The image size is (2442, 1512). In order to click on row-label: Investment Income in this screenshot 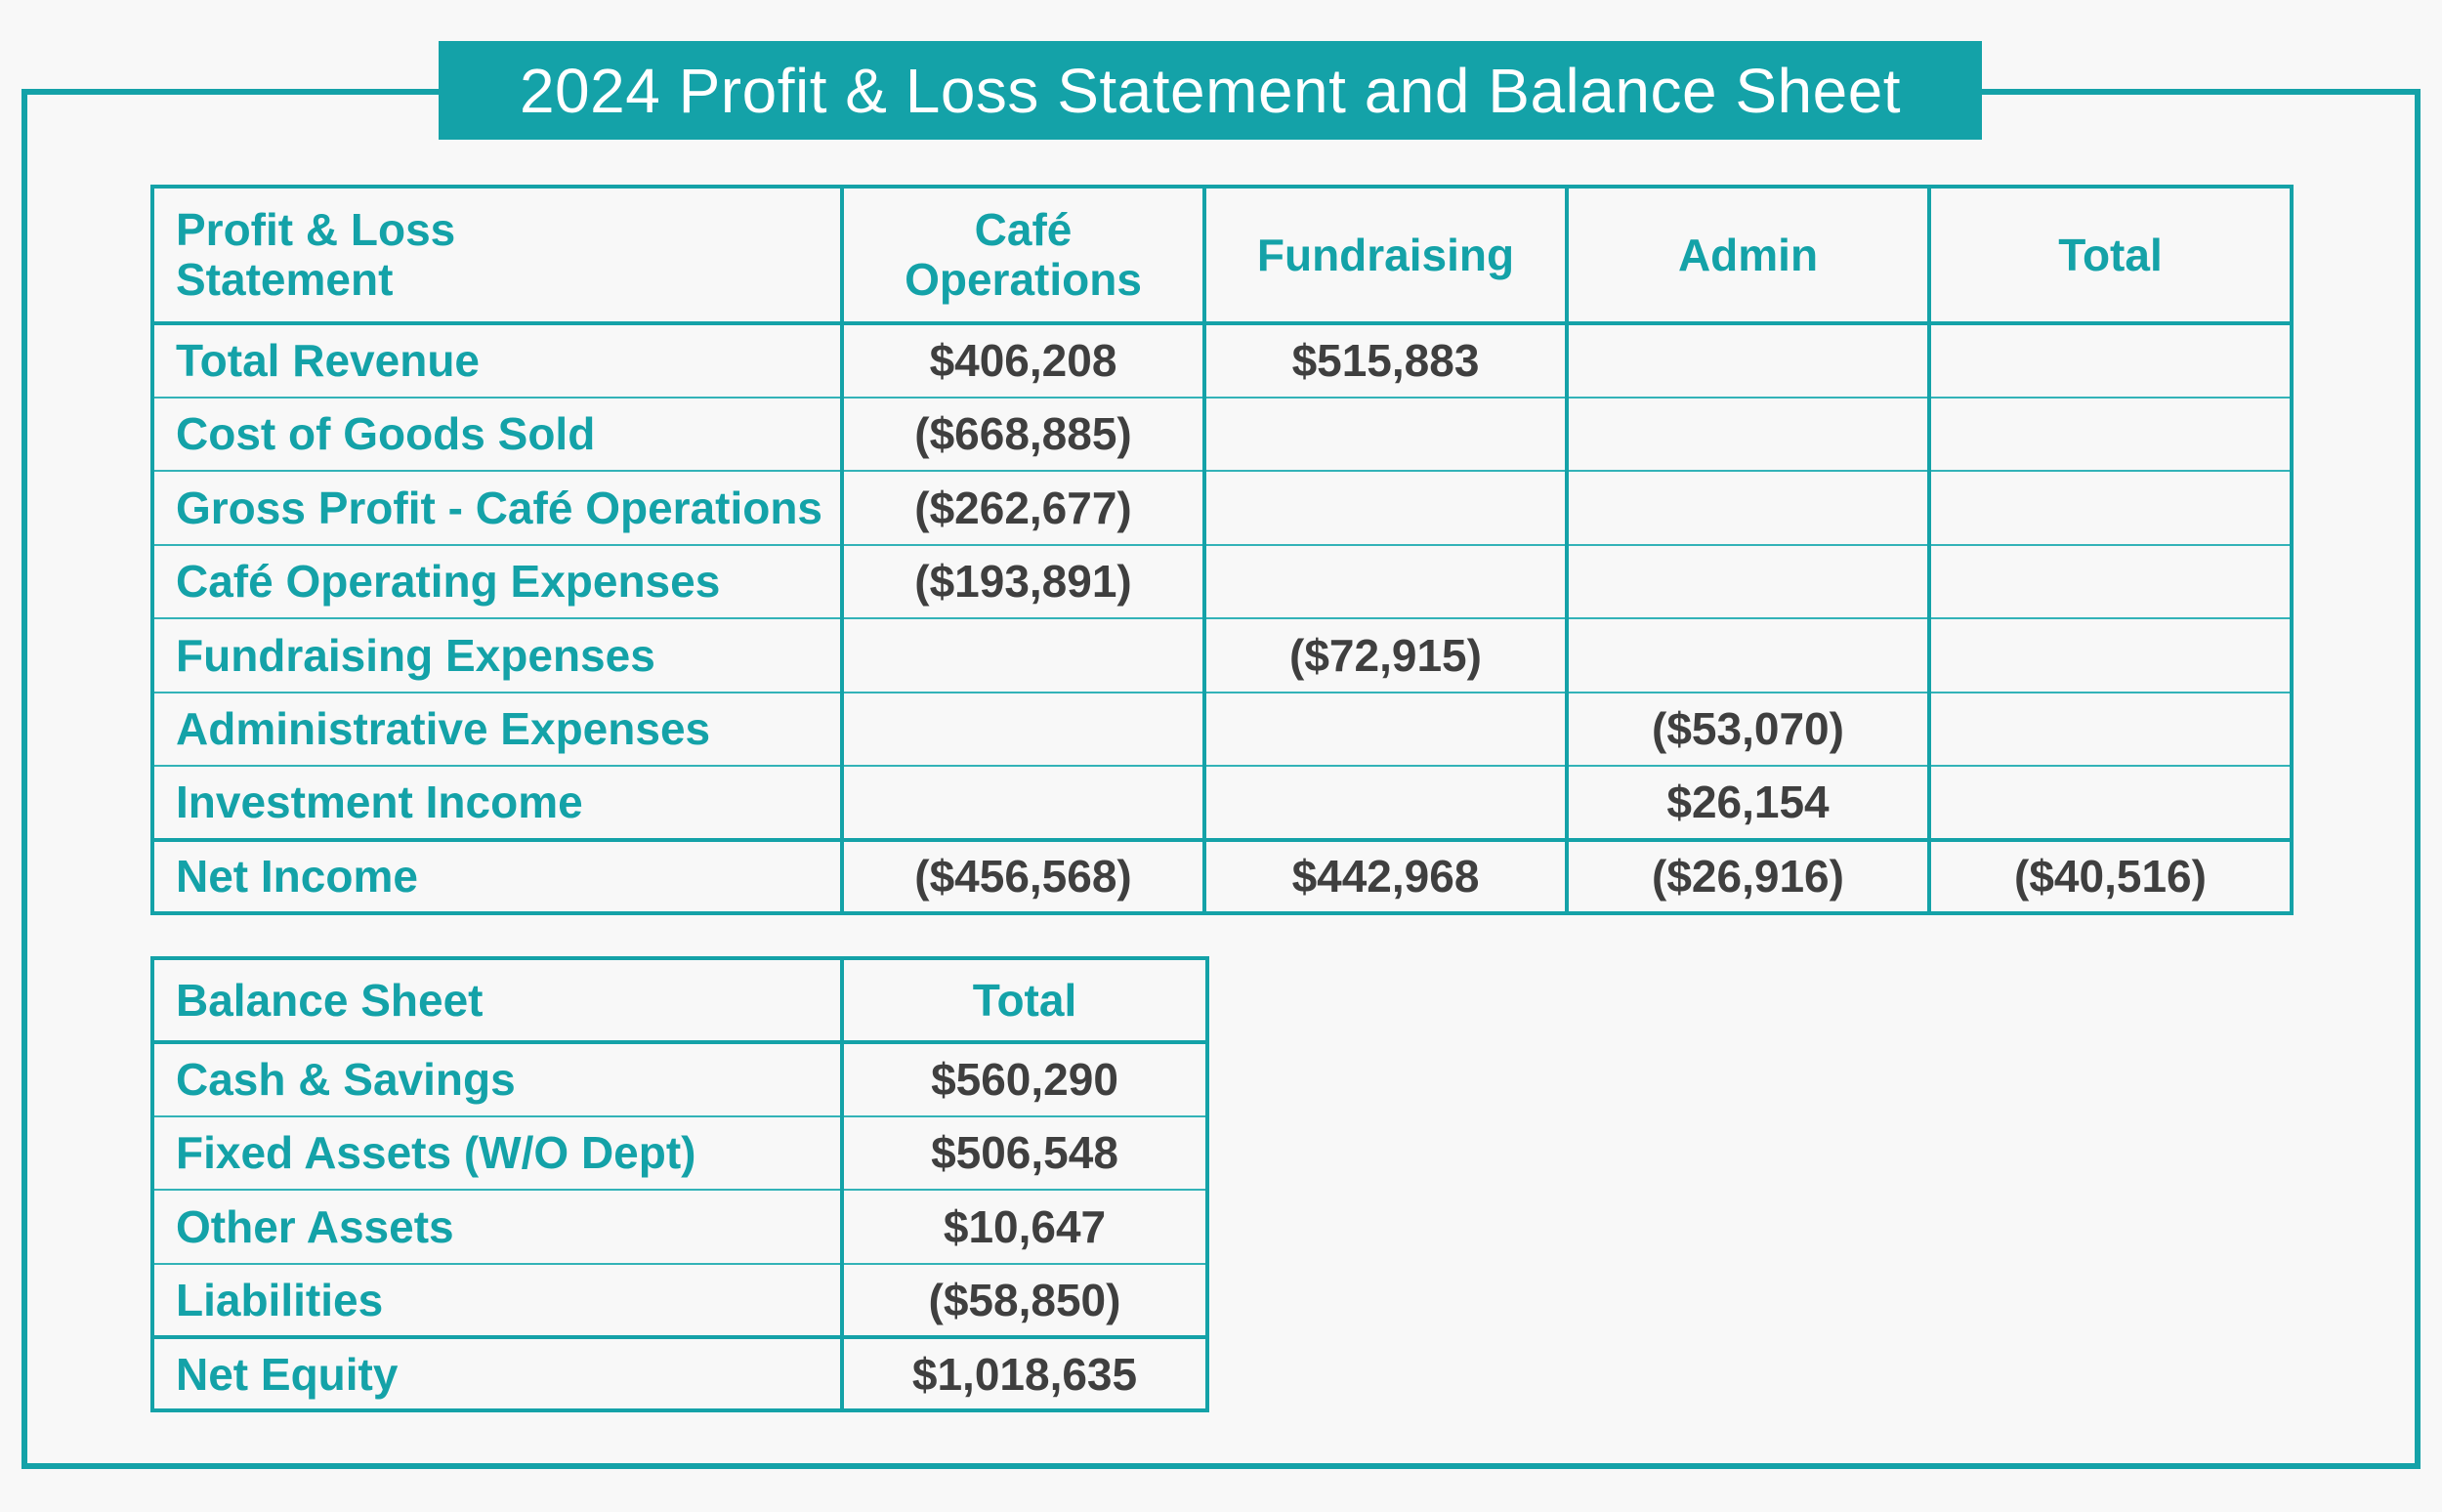, I will do `click(497, 803)`.